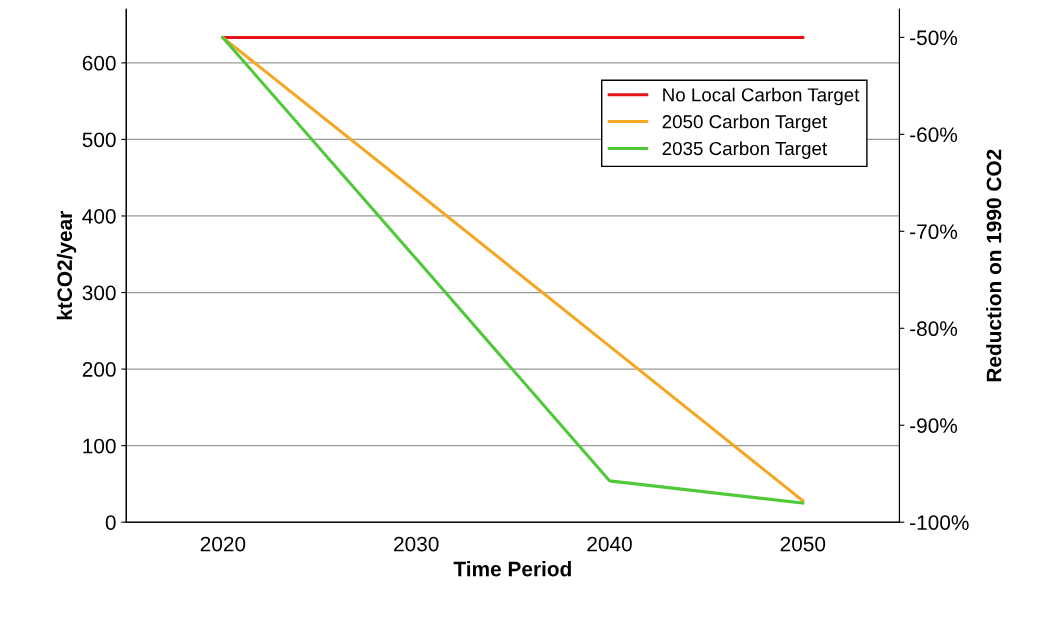  What do you see at coordinates (99, 140) in the screenshot?
I see `y-tick-label: 500` at bounding box center [99, 140].